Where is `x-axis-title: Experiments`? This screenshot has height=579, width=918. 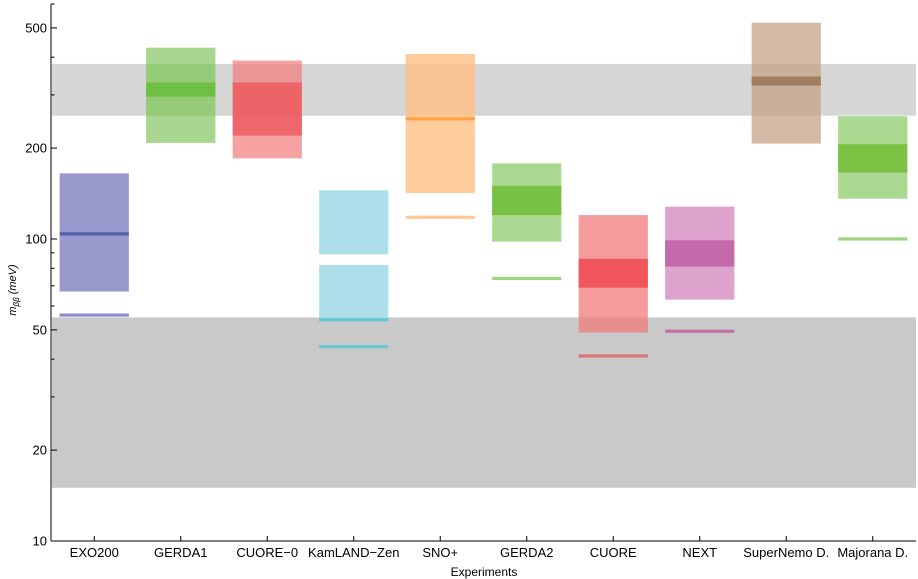 x-axis-title: Experiments is located at coordinates (484, 572).